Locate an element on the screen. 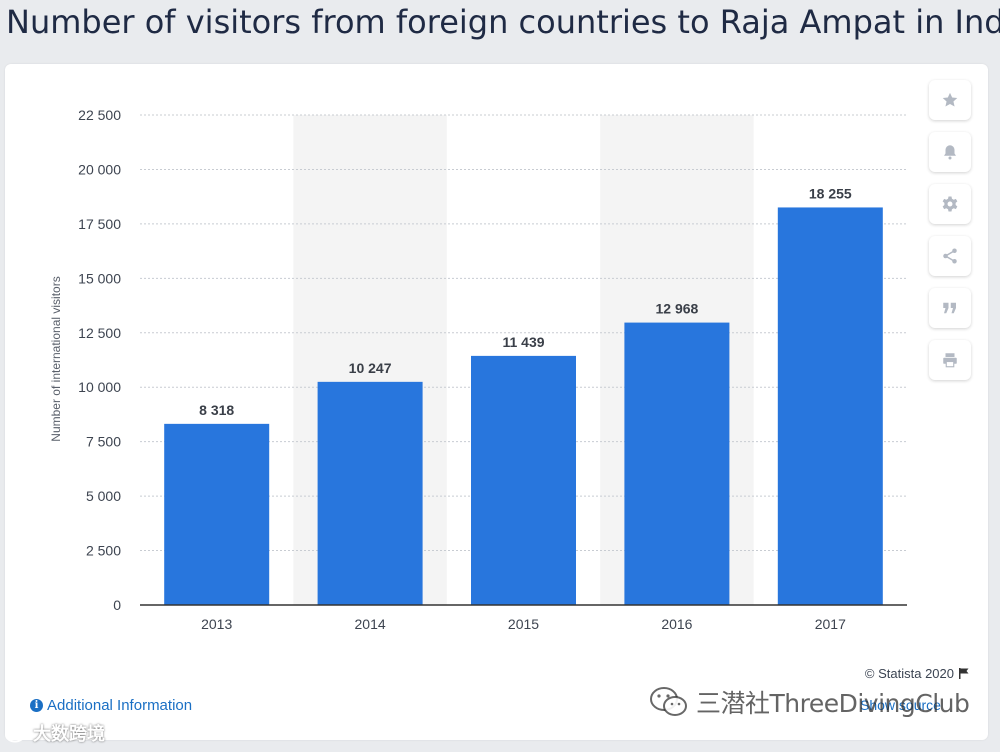  settings-button is located at coordinates (950, 204).